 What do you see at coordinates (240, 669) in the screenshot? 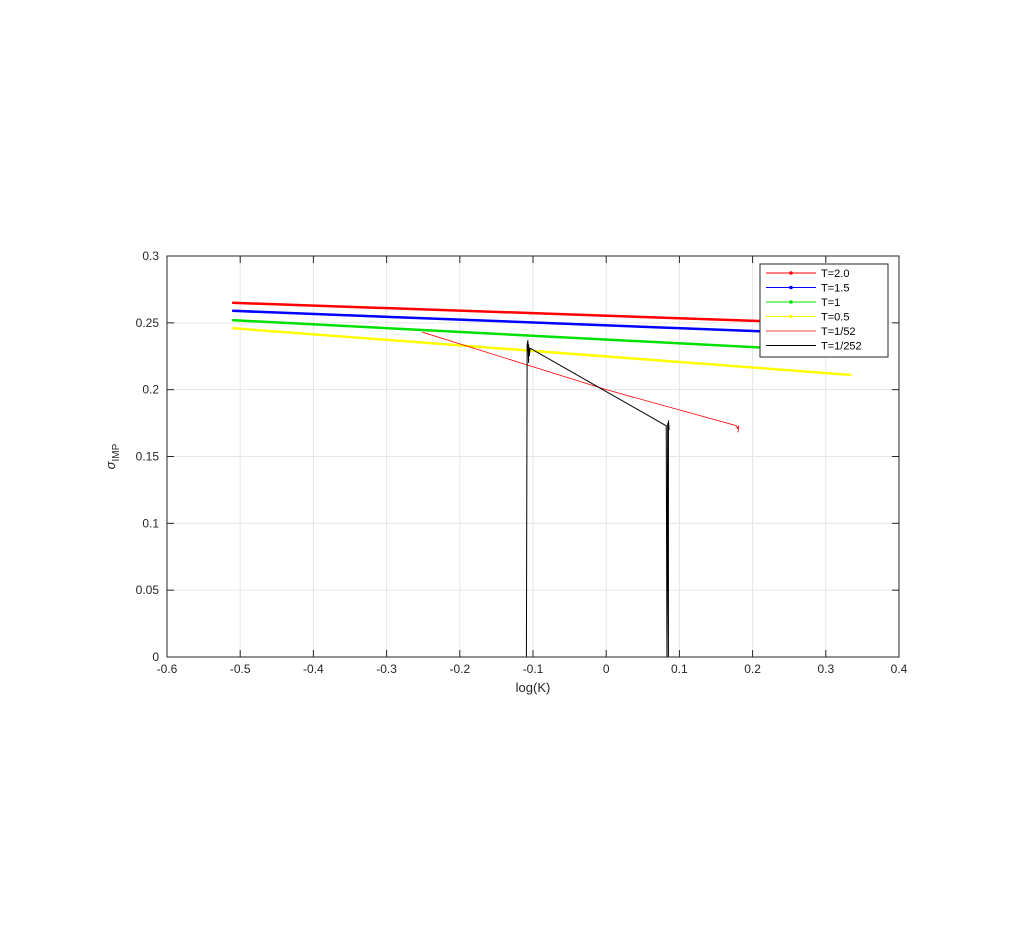
I see `x-tick-label: -0.5` at bounding box center [240, 669].